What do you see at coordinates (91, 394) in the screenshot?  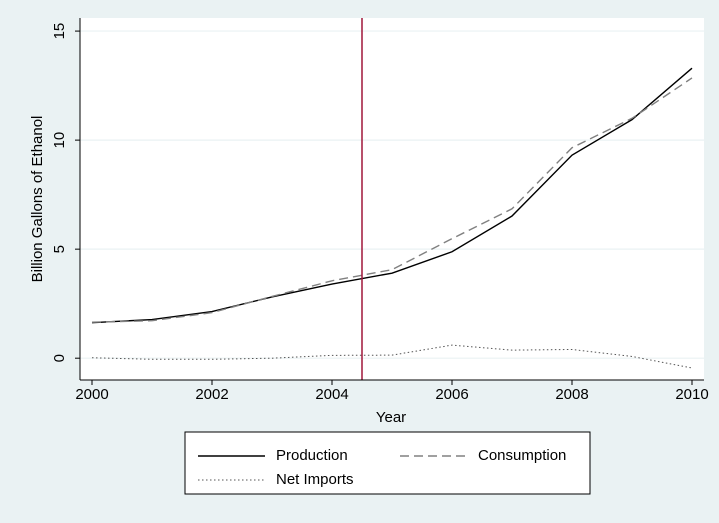 I see `x-tick-label: 2000` at bounding box center [91, 394].